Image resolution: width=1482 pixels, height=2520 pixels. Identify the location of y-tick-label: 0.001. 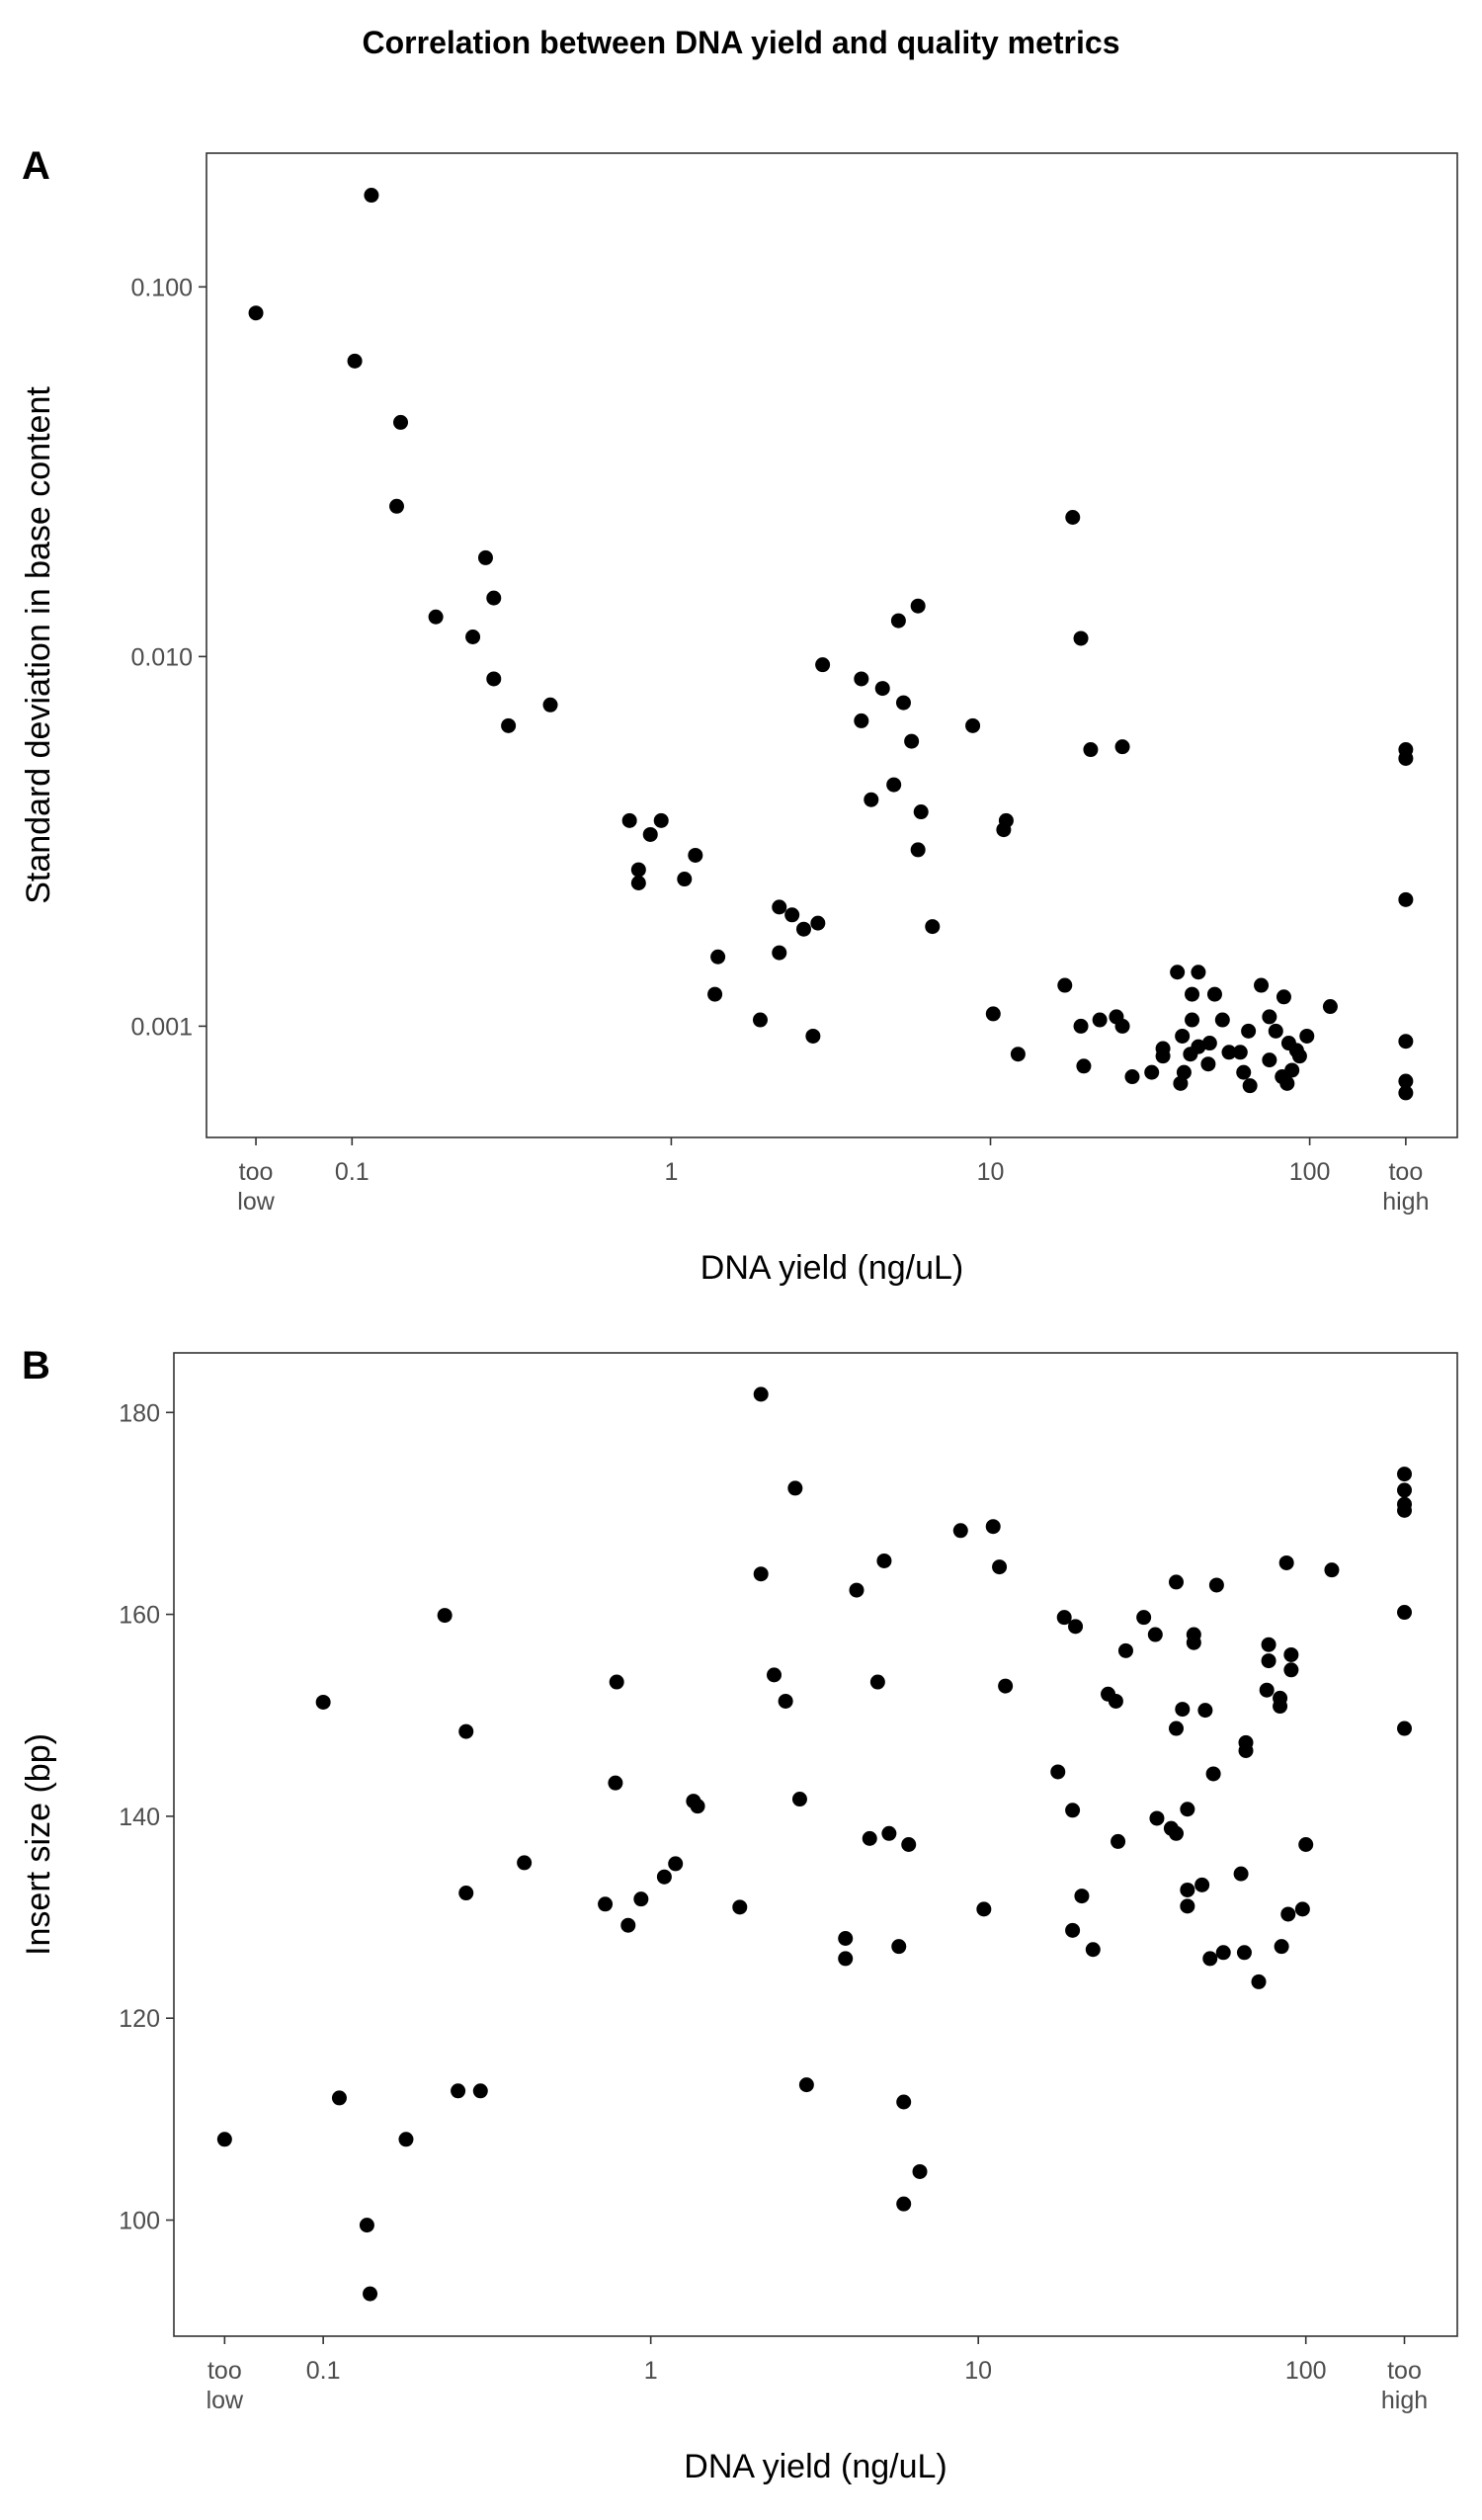
(161, 1027).